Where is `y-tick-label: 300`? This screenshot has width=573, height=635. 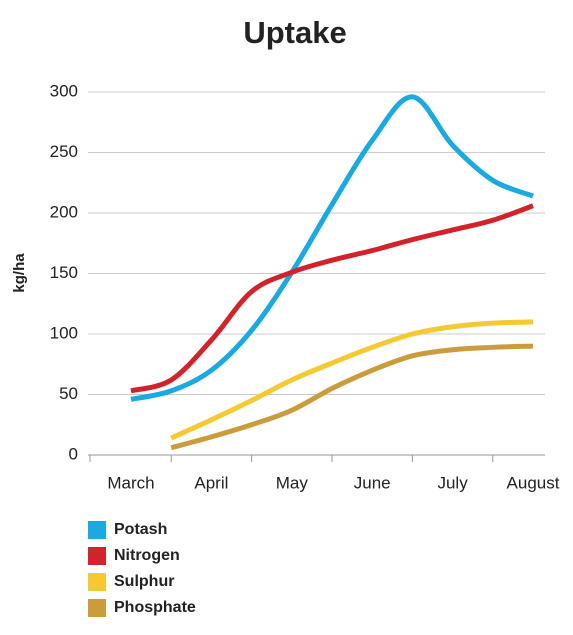 y-tick-label: 300 is located at coordinates (64, 90).